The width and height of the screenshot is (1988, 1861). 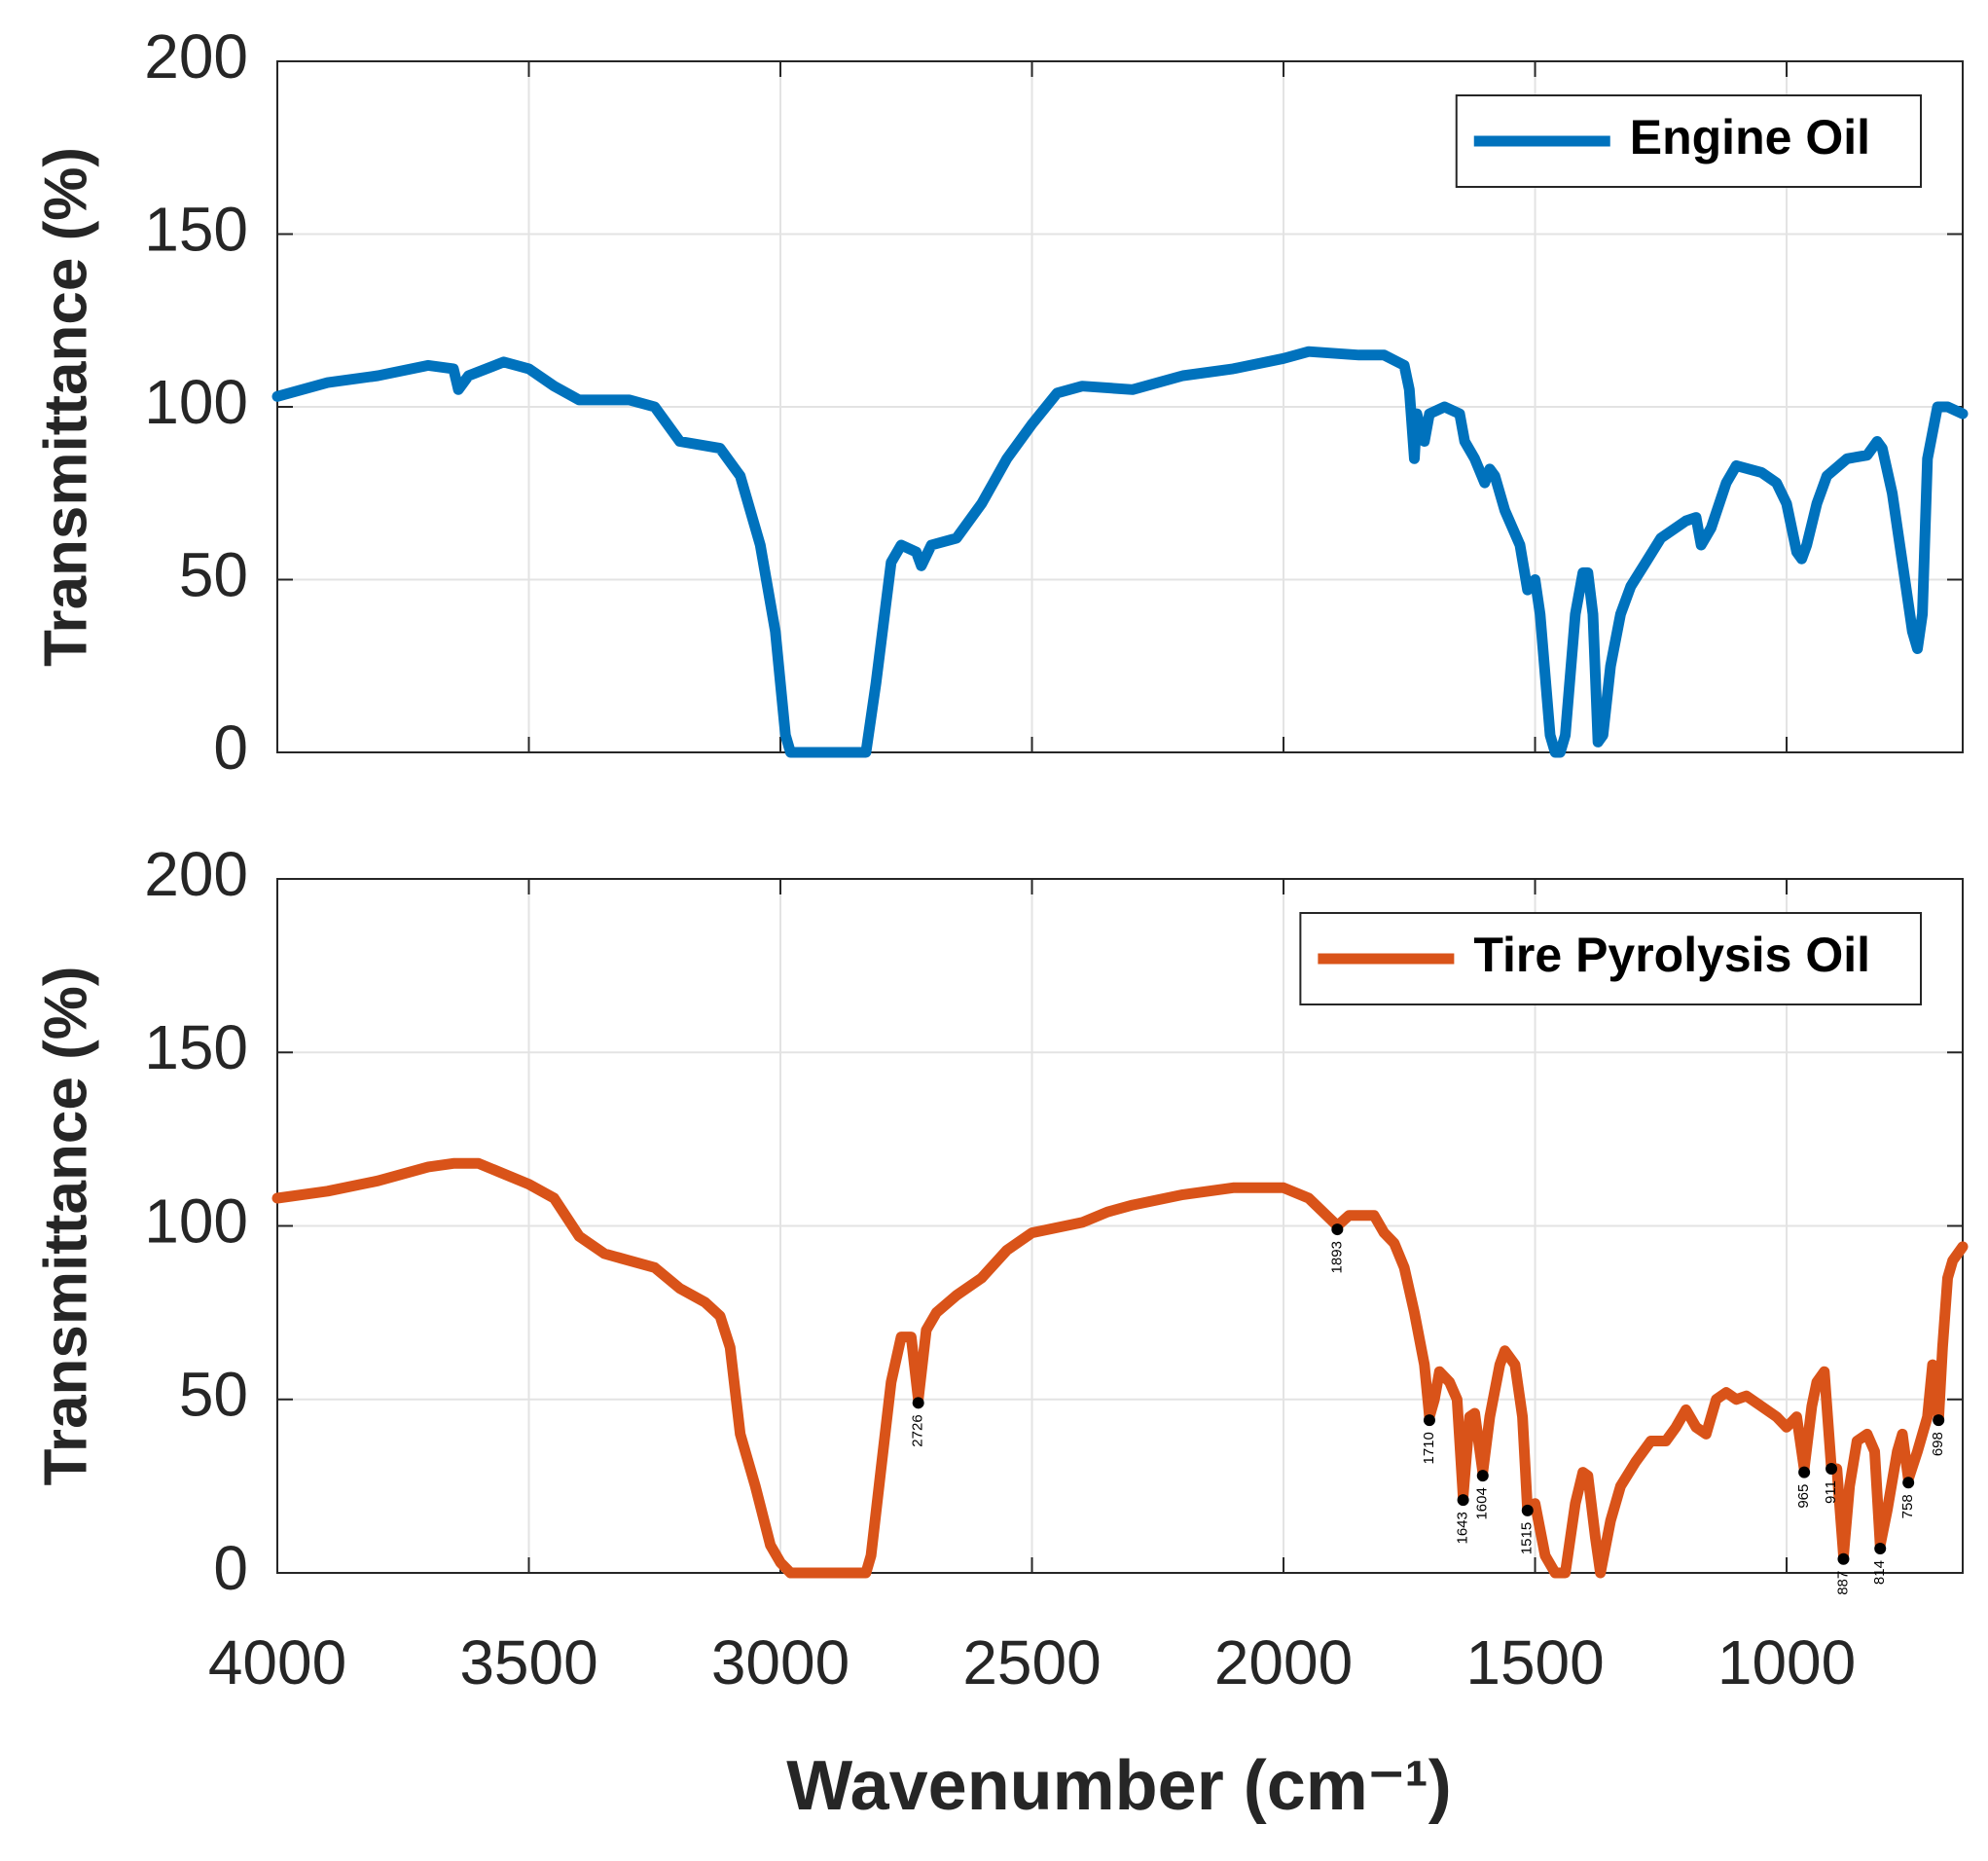 What do you see at coordinates (1463, 1528) in the screenshot?
I see `annotation-label: 1643` at bounding box center [1463, 1528].